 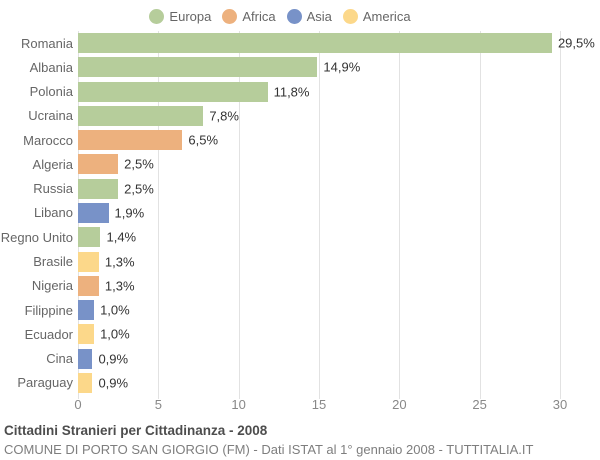 What do you see at coordinates (203, 140) in the screenshot?
I see `value-label: 6,5%` at bounding box center [203, 140].